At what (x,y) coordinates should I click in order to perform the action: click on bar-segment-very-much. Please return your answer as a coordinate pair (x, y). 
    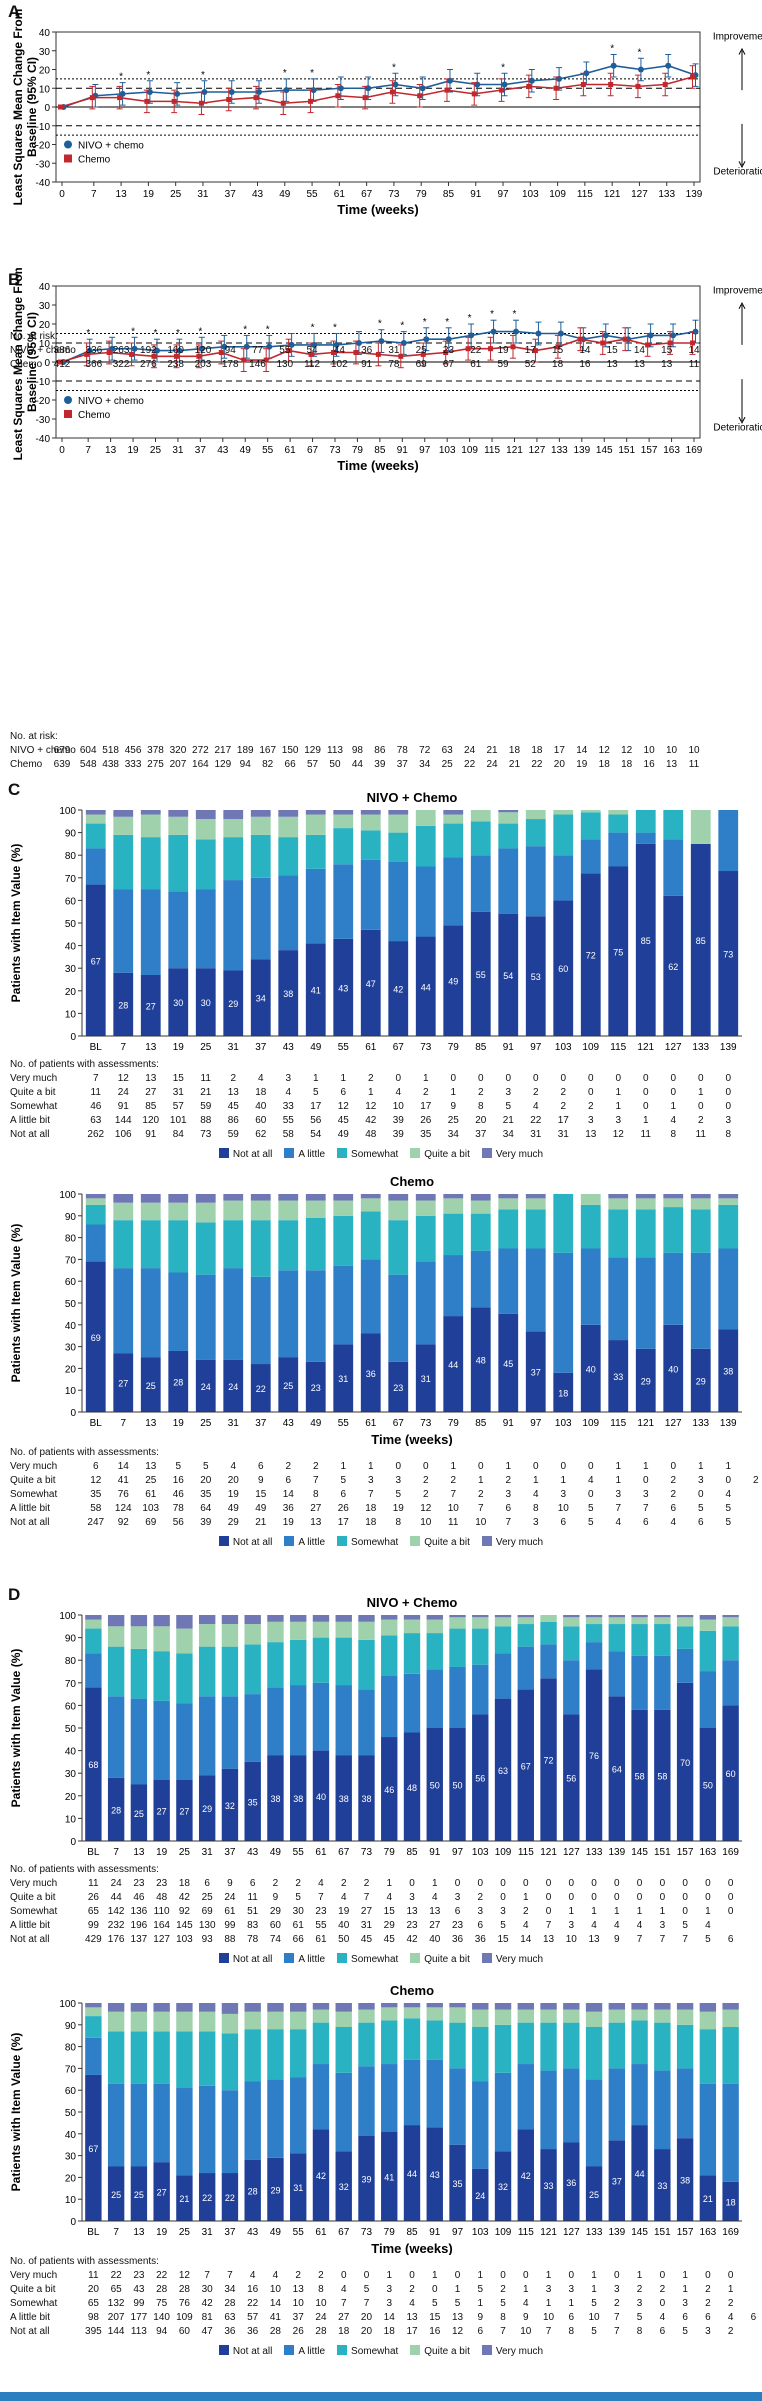
    Looking at the image, I should click on (708, 2007).